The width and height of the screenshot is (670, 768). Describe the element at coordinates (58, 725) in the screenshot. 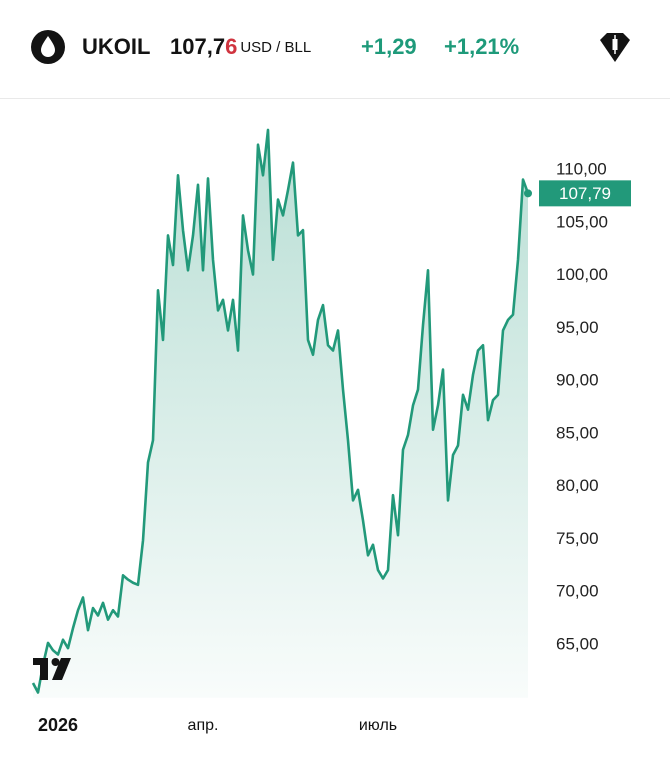

I see `x-tick-label: 2026` at that location.